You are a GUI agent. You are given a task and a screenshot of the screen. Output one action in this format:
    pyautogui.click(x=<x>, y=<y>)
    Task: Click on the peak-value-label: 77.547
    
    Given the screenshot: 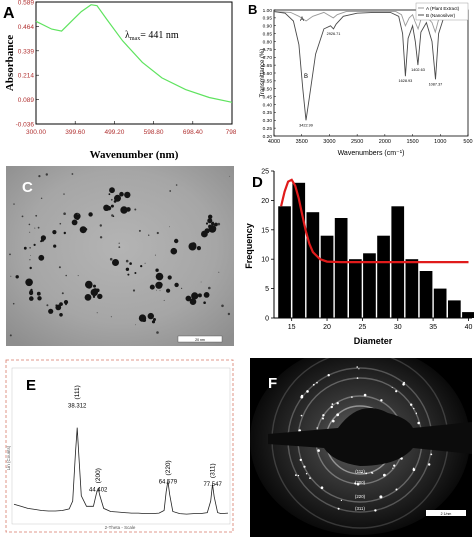 What is the action you would take?
    pyautogui.click(x=212, y=485)
    